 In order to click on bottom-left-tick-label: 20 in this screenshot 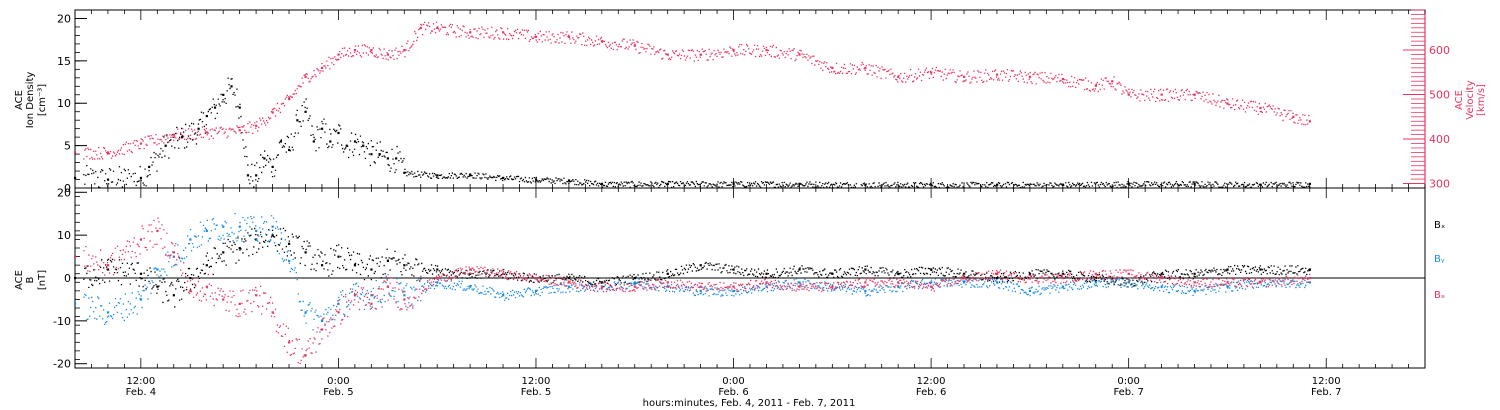, I will do `click(64, 192)`.